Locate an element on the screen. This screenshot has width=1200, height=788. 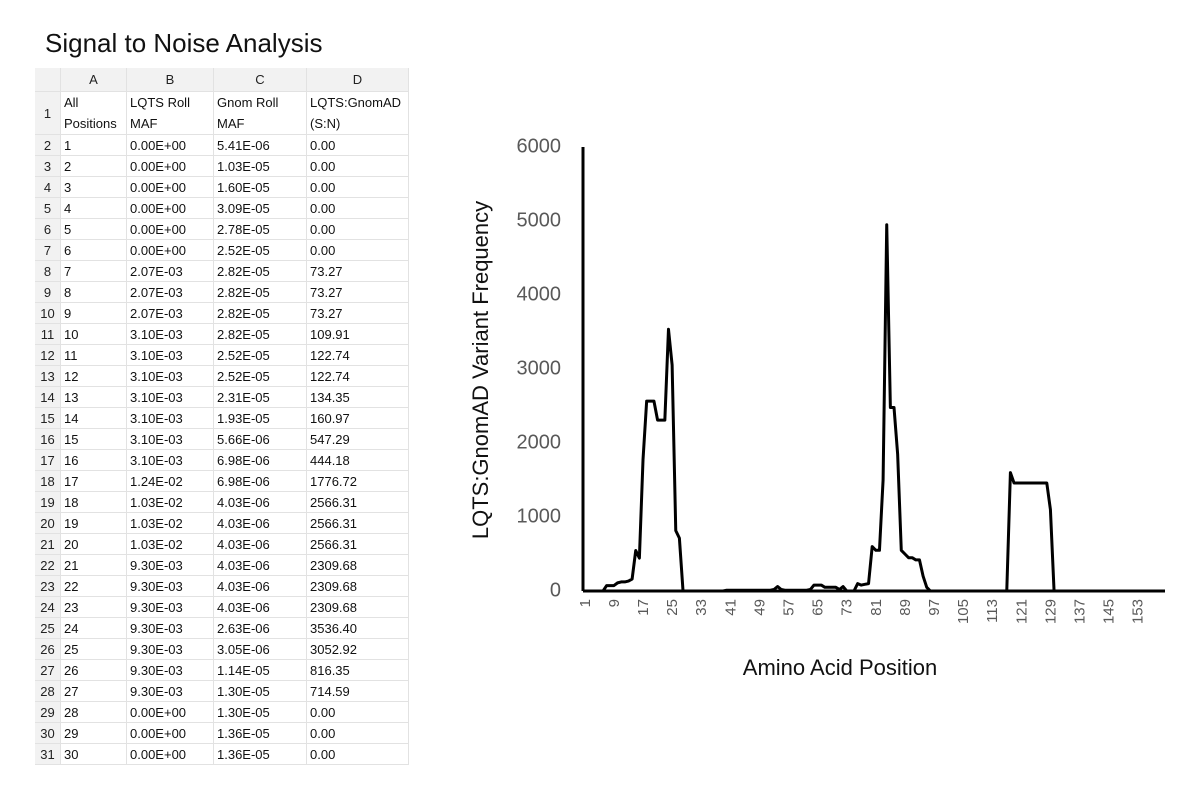
row-number: 23 is located at coordinates (48, 586).